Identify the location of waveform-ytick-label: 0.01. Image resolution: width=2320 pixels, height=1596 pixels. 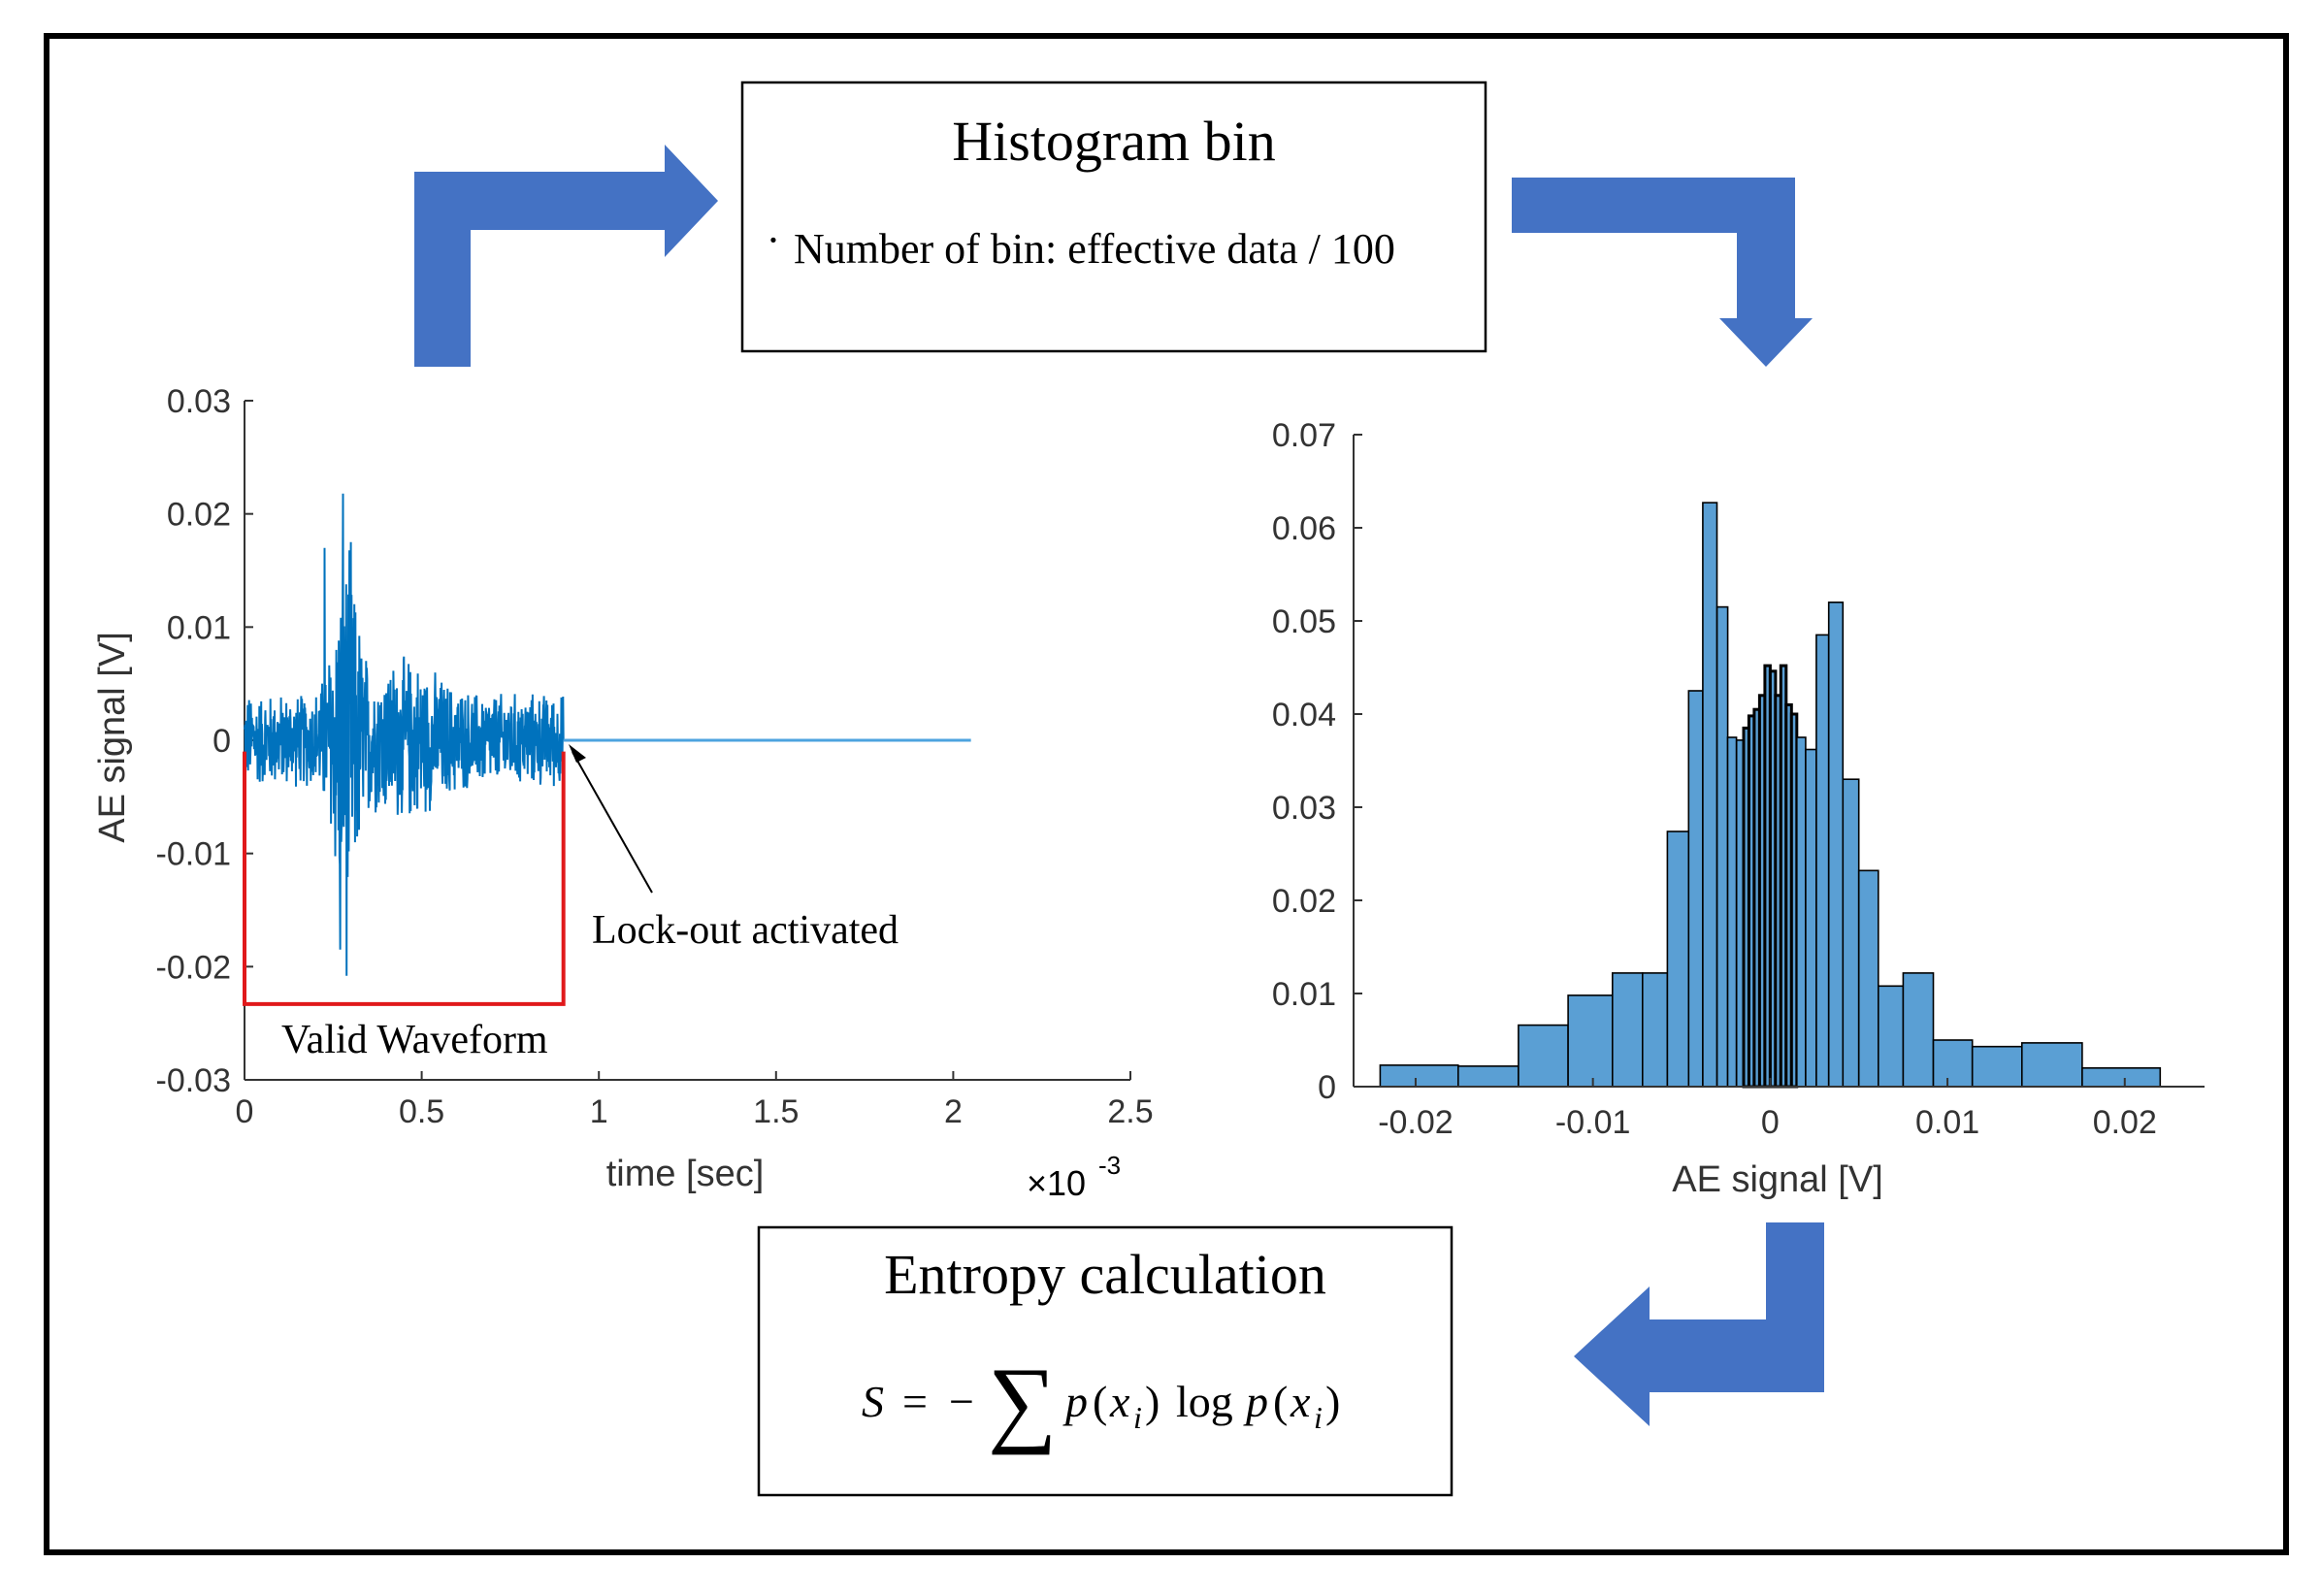
(199, 627).